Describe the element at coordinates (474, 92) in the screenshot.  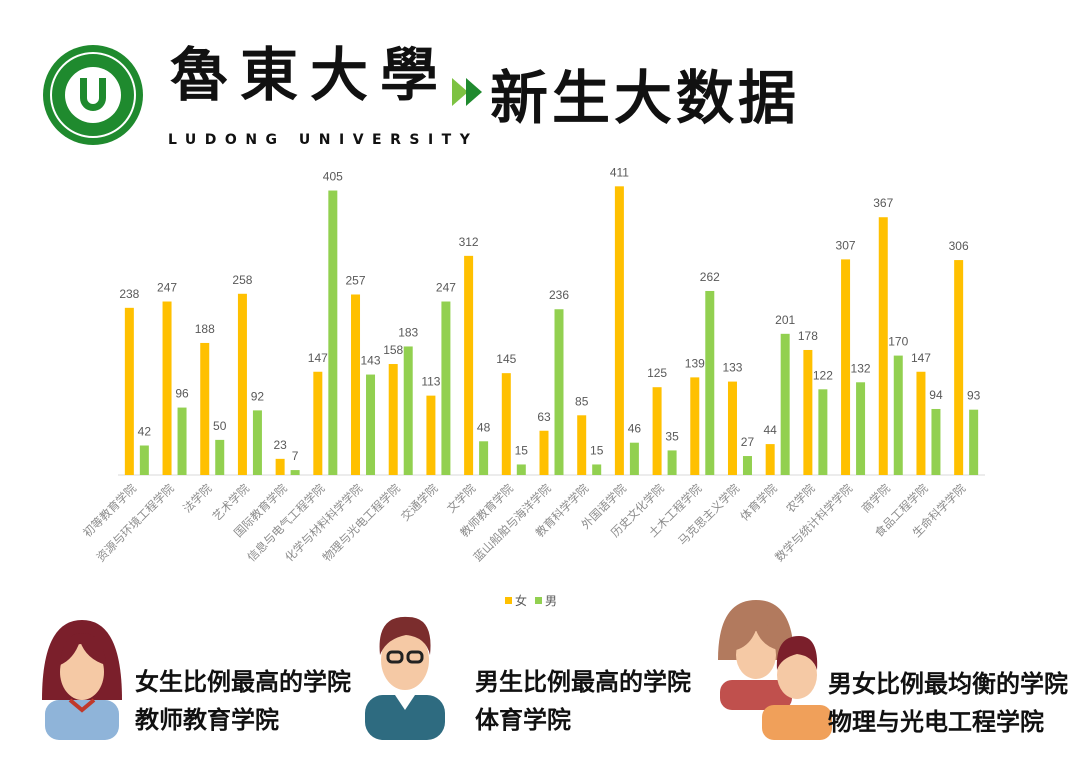
I see `arrow` at that location.